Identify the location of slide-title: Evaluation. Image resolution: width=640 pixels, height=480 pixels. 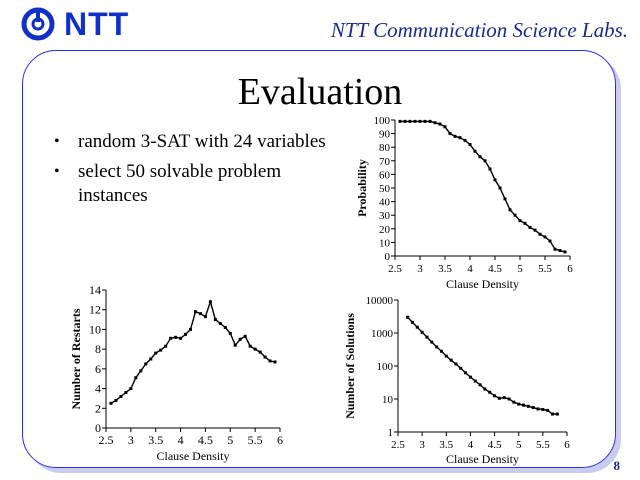
(320, 92).